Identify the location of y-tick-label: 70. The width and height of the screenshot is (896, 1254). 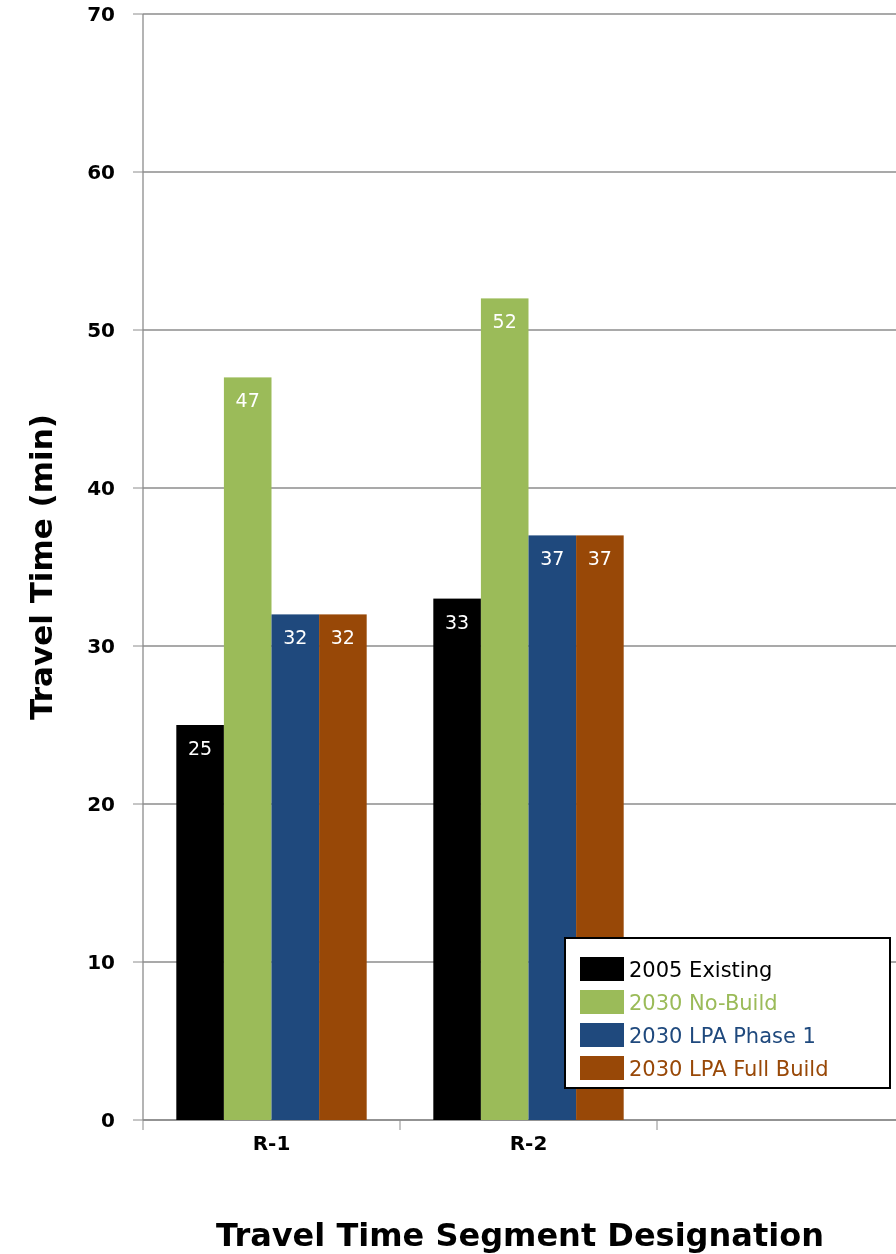
(101, 14).